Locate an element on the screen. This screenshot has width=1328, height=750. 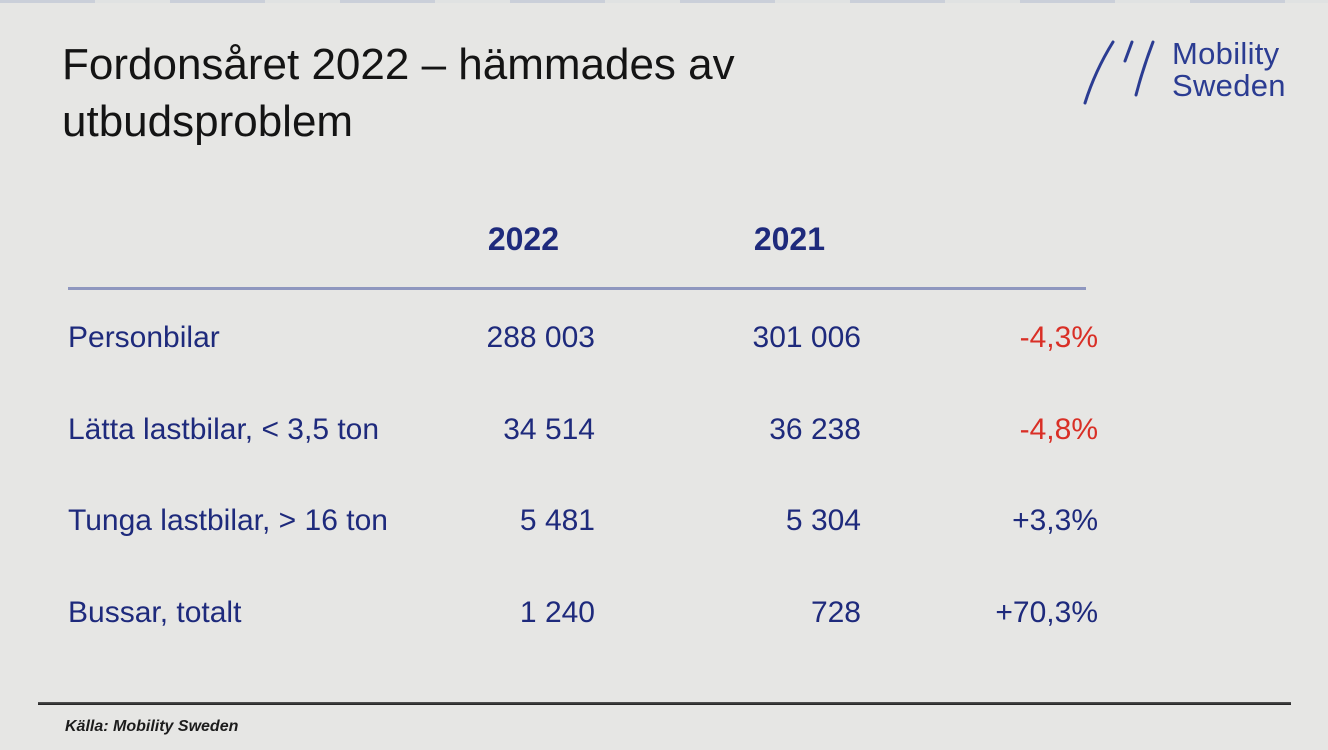
change-percent: +70,3% is located at coordinates (1046, 612).